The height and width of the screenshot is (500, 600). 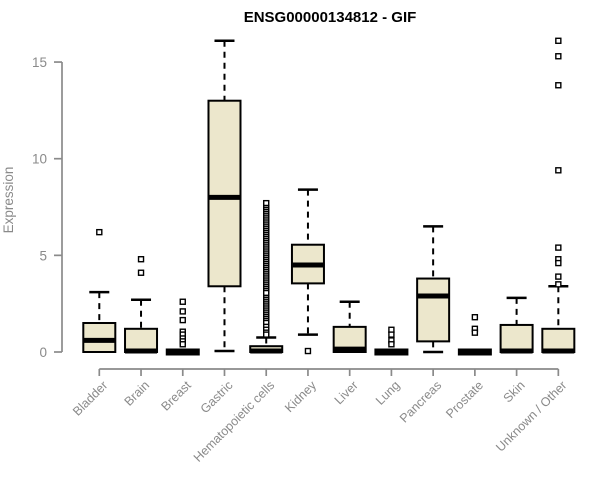 I want to click on chart-title: ENSG00000134812 - GIF, so click(x=330, y=17).